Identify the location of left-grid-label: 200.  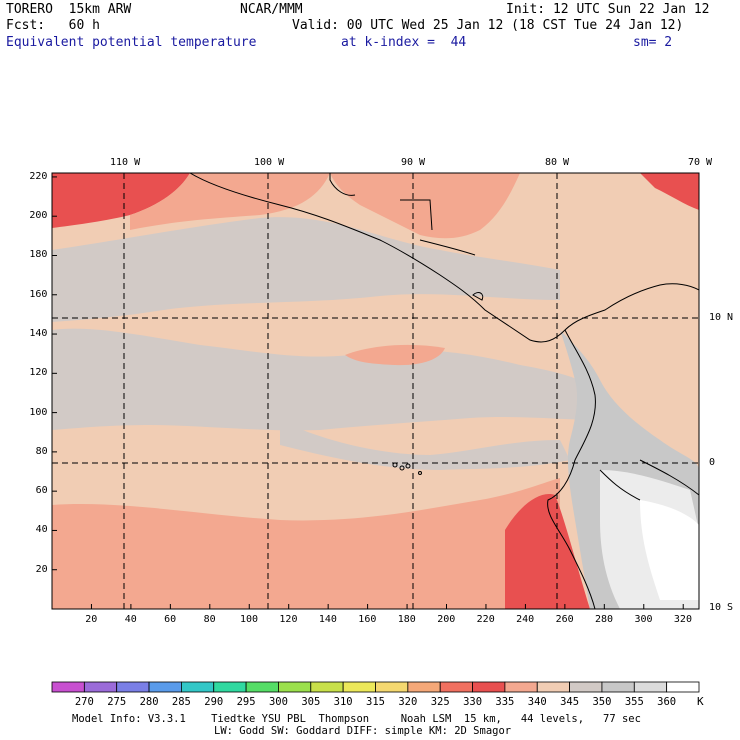
(38, 216).